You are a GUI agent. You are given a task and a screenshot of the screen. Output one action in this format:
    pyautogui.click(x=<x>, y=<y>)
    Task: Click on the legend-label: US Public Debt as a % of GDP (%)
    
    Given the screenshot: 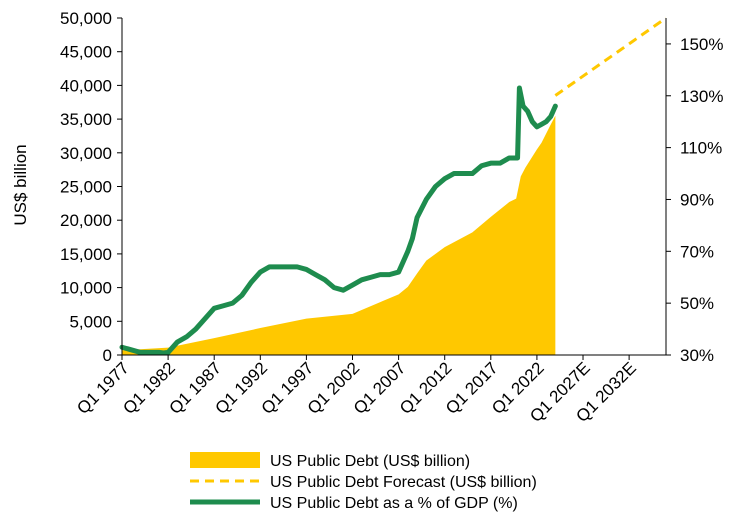 What is the action you would take?
    pyautogui.click(x=394, y=503)
    